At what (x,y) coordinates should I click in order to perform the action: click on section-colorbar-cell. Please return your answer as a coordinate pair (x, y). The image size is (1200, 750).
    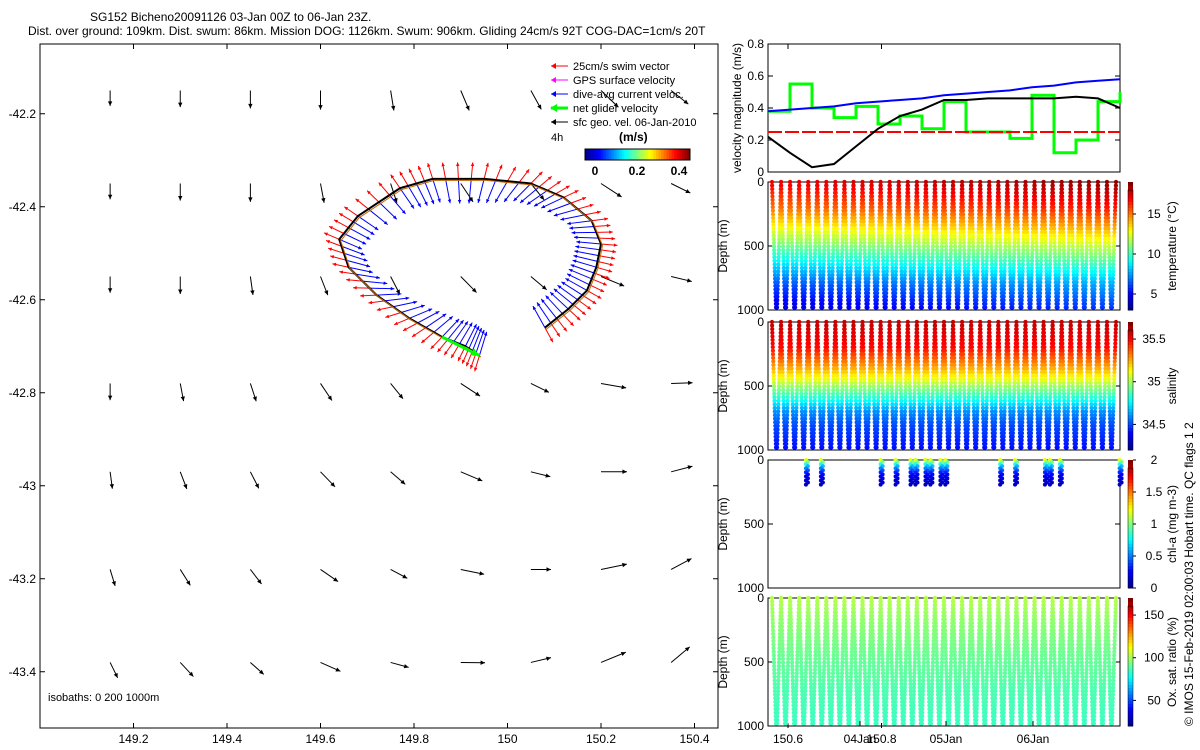
    Looking at the image, I should click on (1130, 280).